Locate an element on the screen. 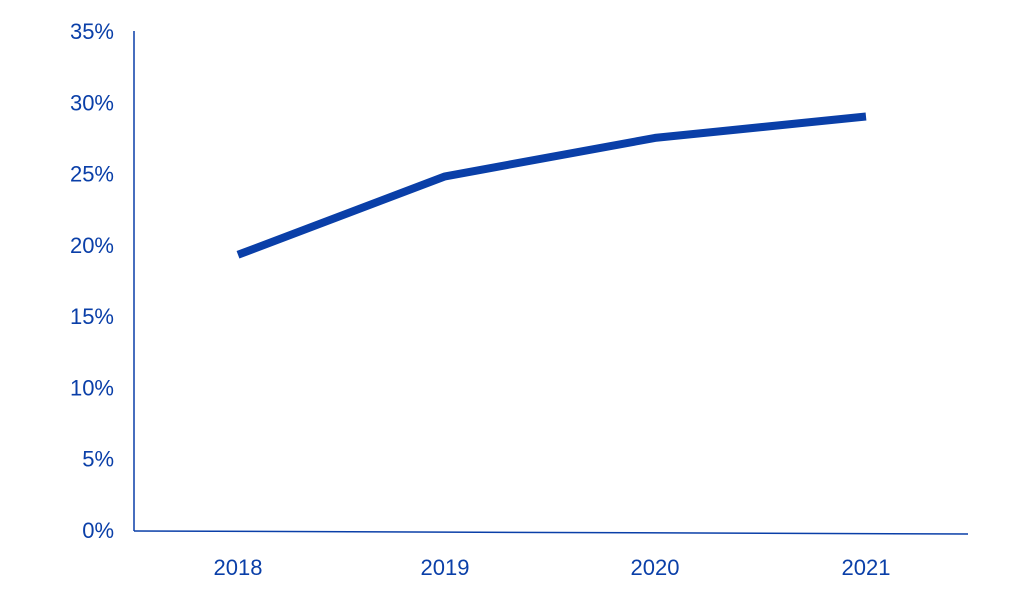 The height and width of the screenshot is (610, 1024). y-tick-label: 5% is located at coordinates (98, 459).